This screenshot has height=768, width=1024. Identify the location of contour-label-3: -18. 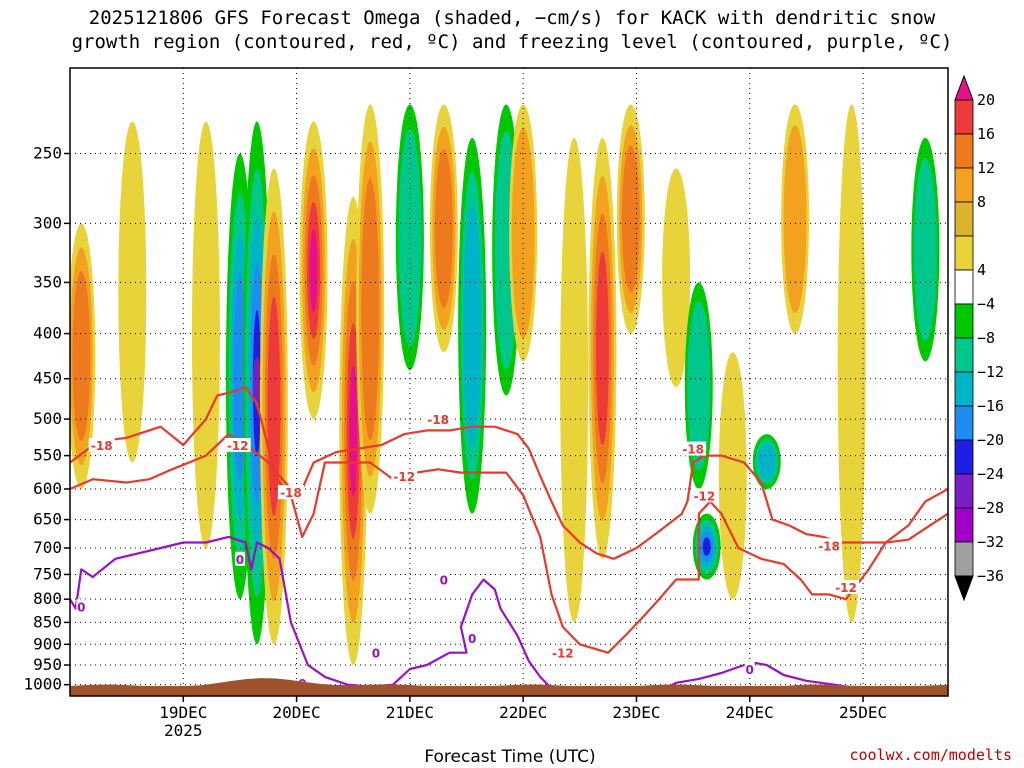
(438, 420).